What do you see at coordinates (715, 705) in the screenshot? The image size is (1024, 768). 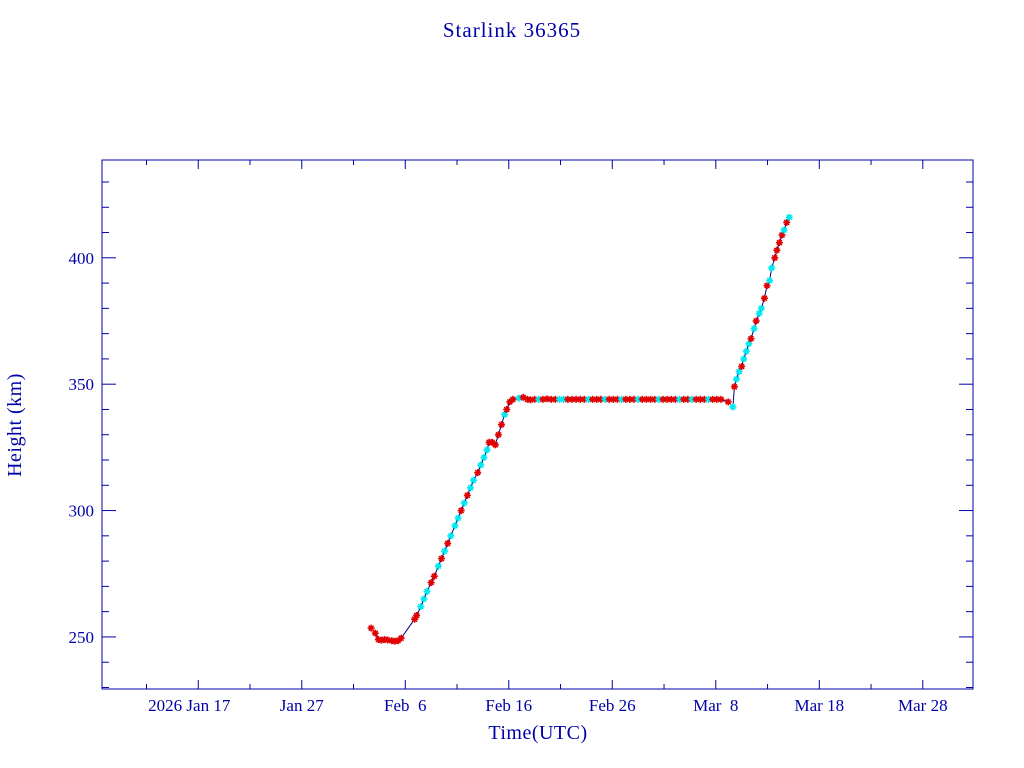 I see `x-tick-label: Mar 8` at bounding box center [715, 705].